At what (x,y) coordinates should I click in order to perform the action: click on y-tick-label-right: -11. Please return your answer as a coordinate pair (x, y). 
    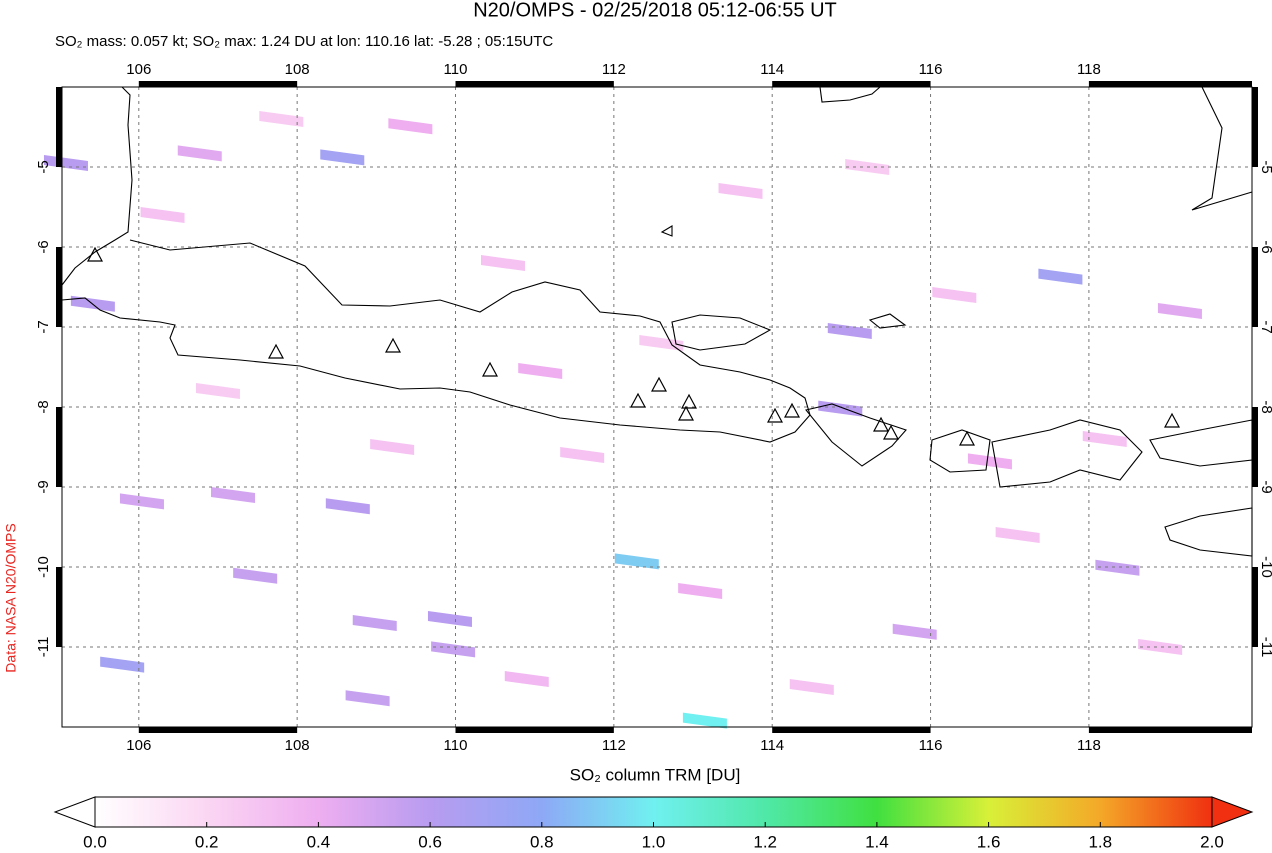
    Looking at the image, I should click on (1265, 647).